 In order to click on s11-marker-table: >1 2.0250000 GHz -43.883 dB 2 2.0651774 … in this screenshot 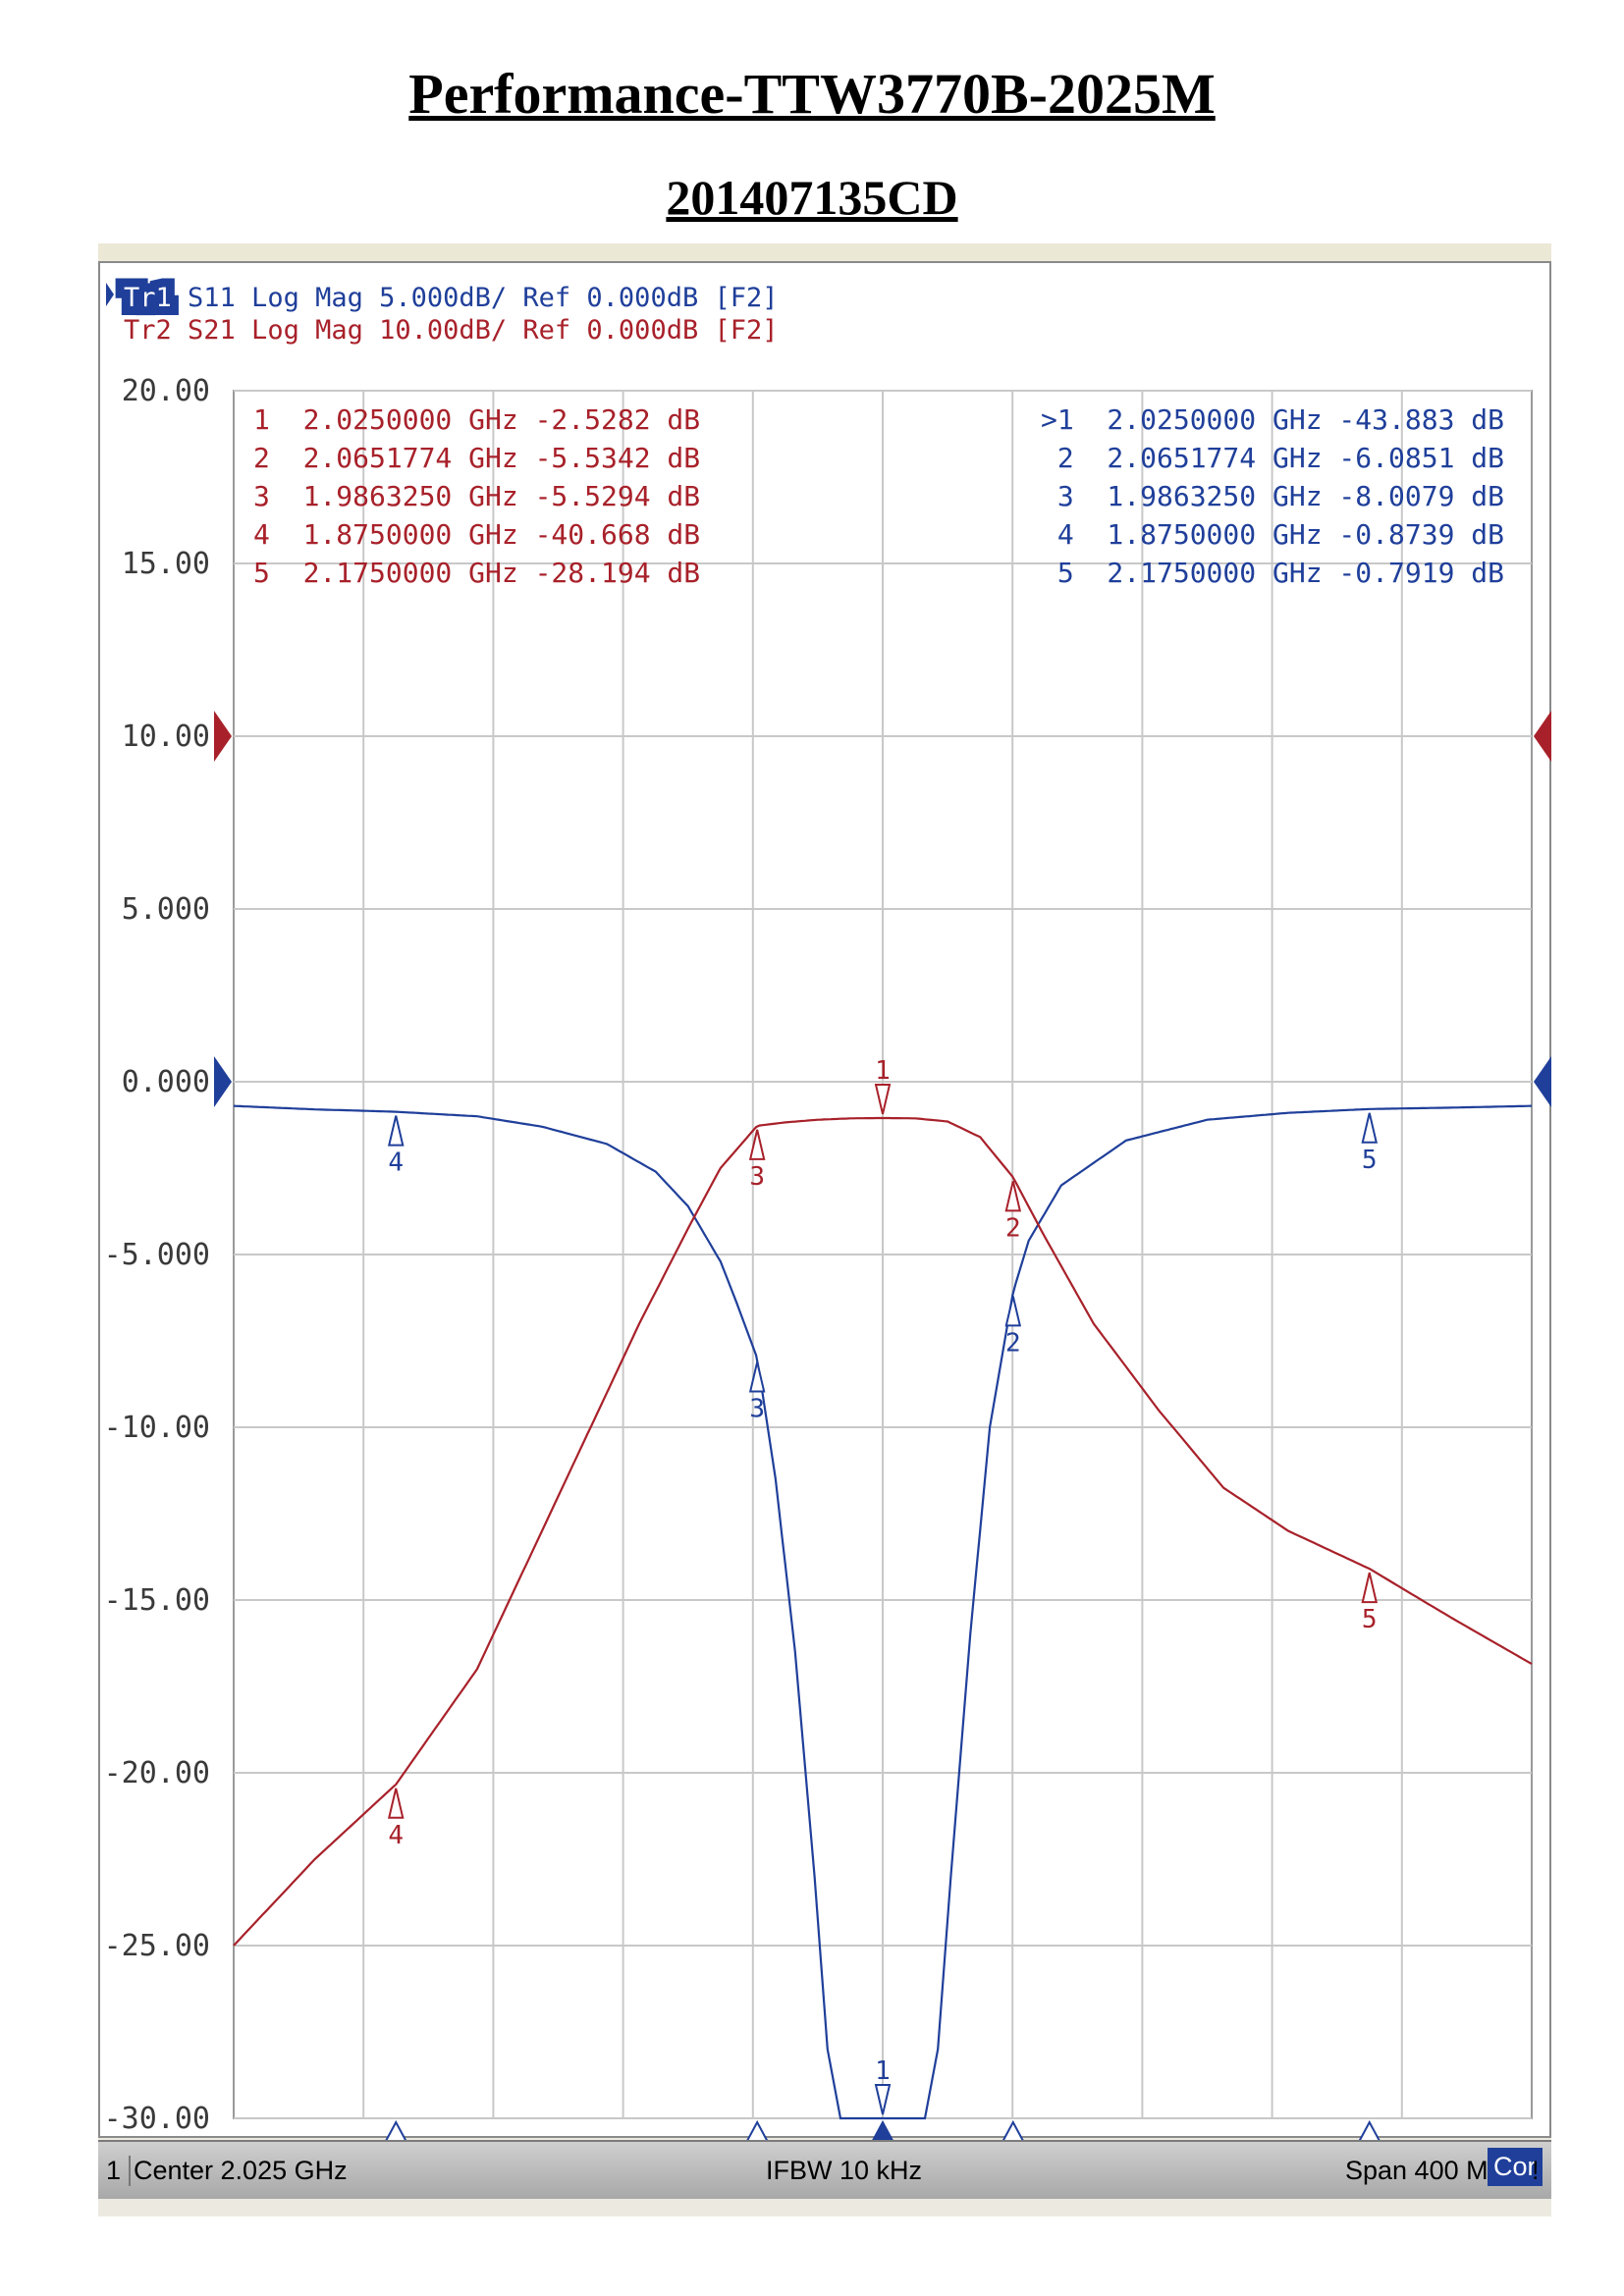, I will do `click(1272, 496)`.